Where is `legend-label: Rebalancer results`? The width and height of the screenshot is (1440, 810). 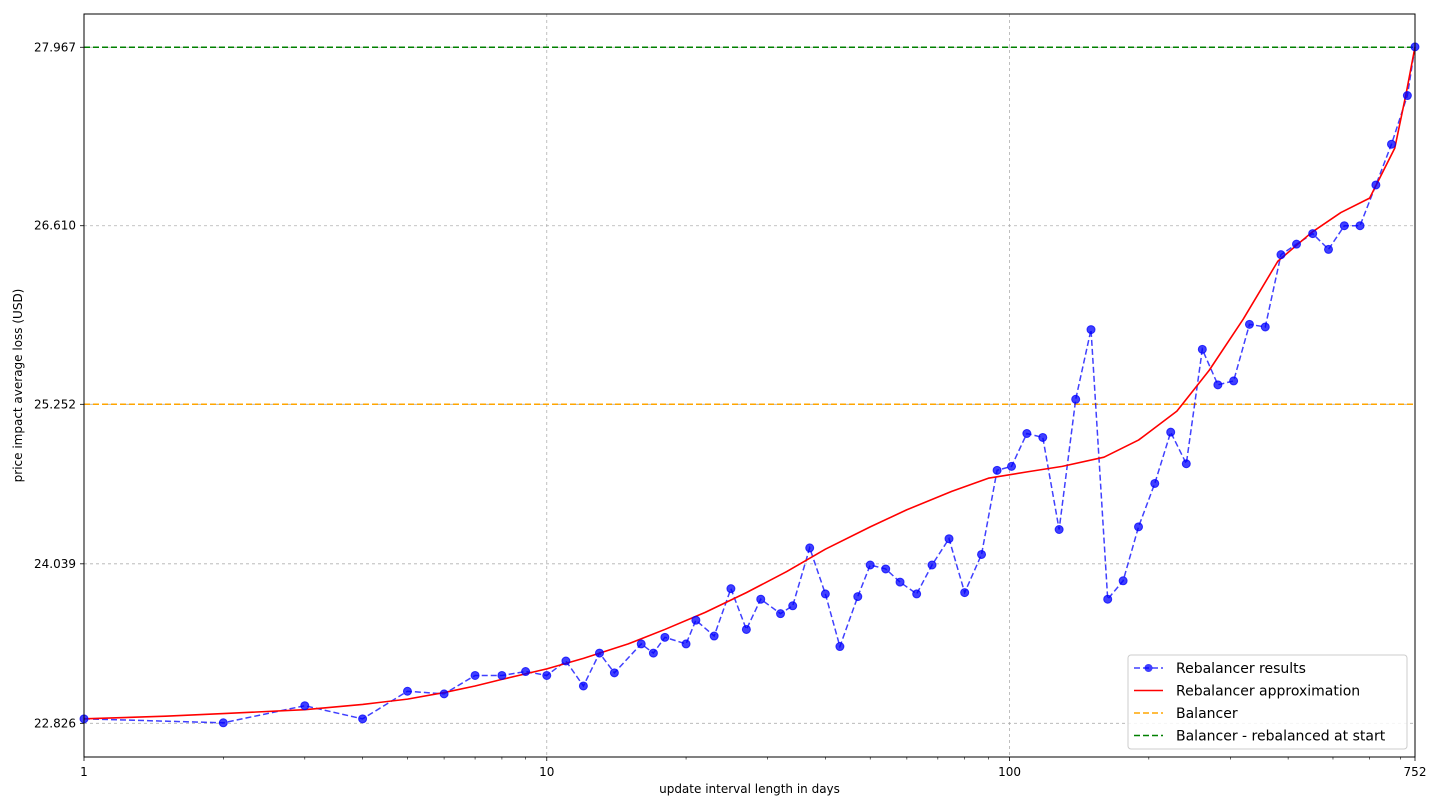
legend-label: Rebalancer results is located at coordinates (1241, 669).